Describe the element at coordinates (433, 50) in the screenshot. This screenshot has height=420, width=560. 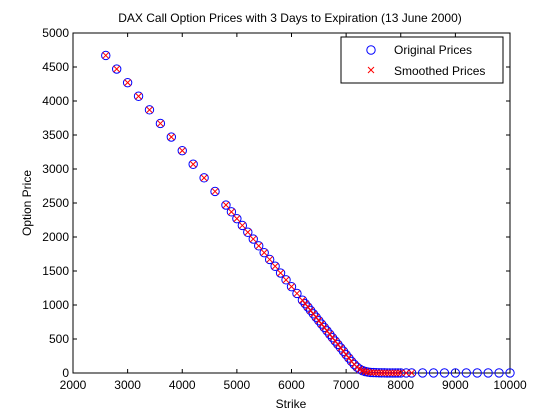
I see `legend-label-original: Original Prices` at that location.